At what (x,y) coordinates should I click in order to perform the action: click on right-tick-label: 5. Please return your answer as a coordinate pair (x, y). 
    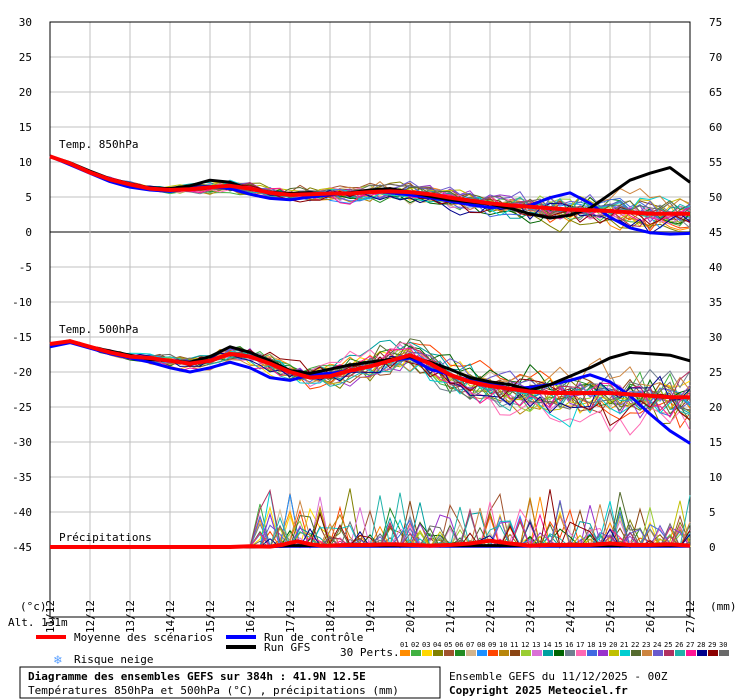
    Looking at the image, I should click on (712, 512).